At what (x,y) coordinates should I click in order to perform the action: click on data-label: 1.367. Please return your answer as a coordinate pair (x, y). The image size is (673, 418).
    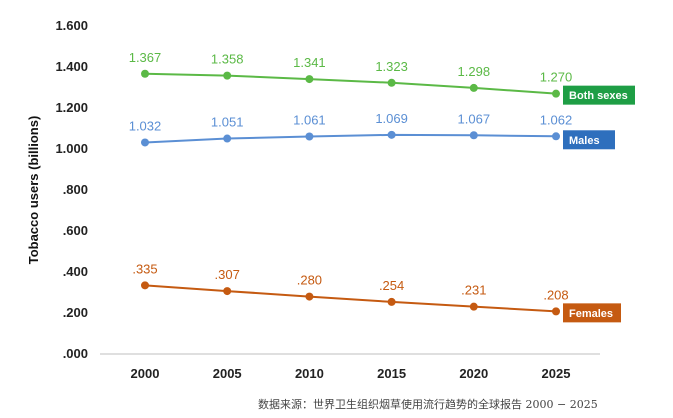
    Looking at the image, I should click on (145, 57).